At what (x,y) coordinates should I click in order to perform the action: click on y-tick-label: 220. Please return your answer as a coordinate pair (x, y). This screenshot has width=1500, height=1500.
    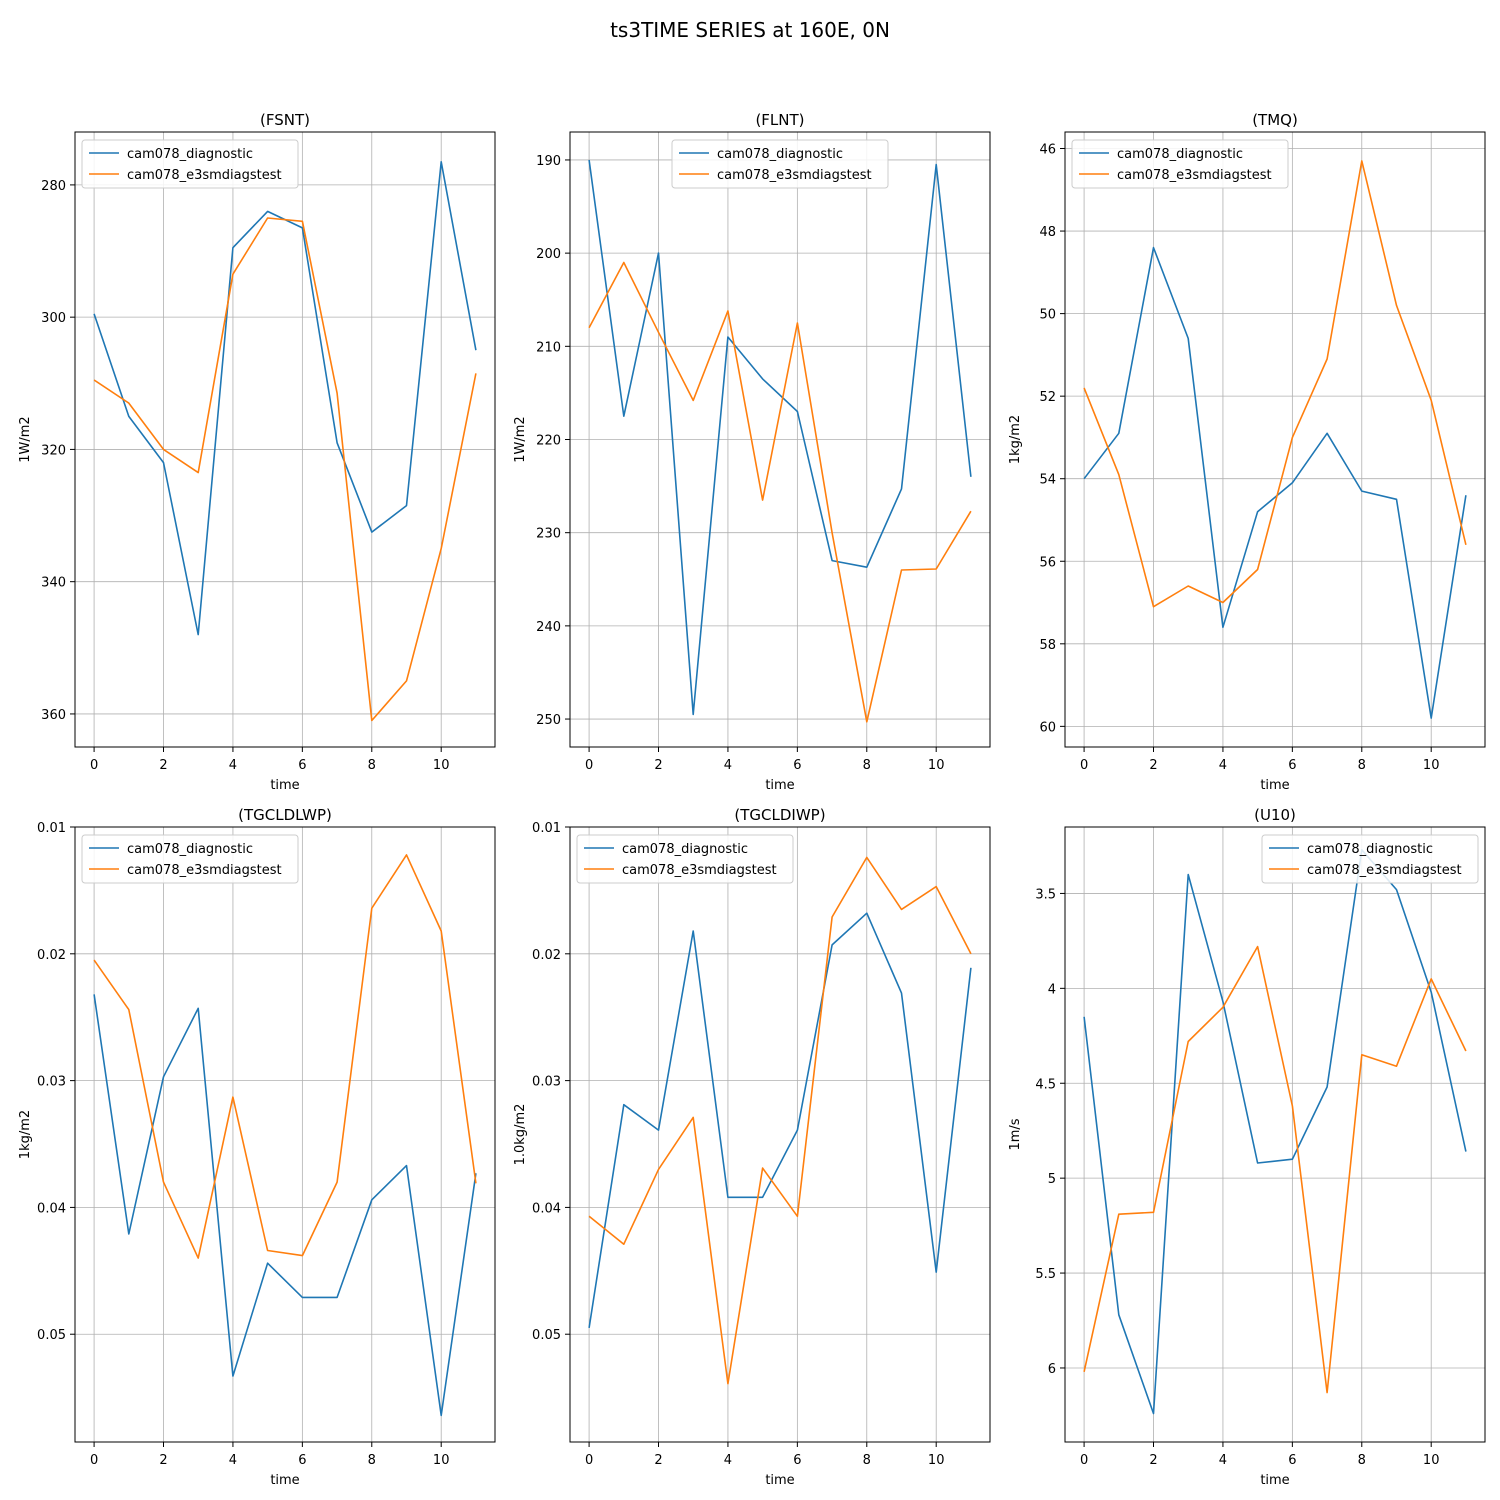
    Looking at the image, I should click on (548, 441).